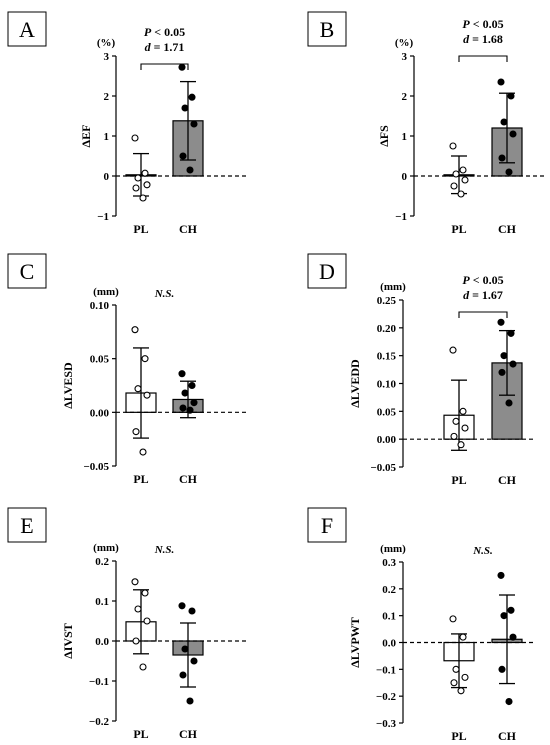 This screenshot has height=745, width=550. I want to click on panel-c: C (mm) −0.05 0.00 0.05 0.10 ΔLVESD PL CH N.S., so click(127, 370).